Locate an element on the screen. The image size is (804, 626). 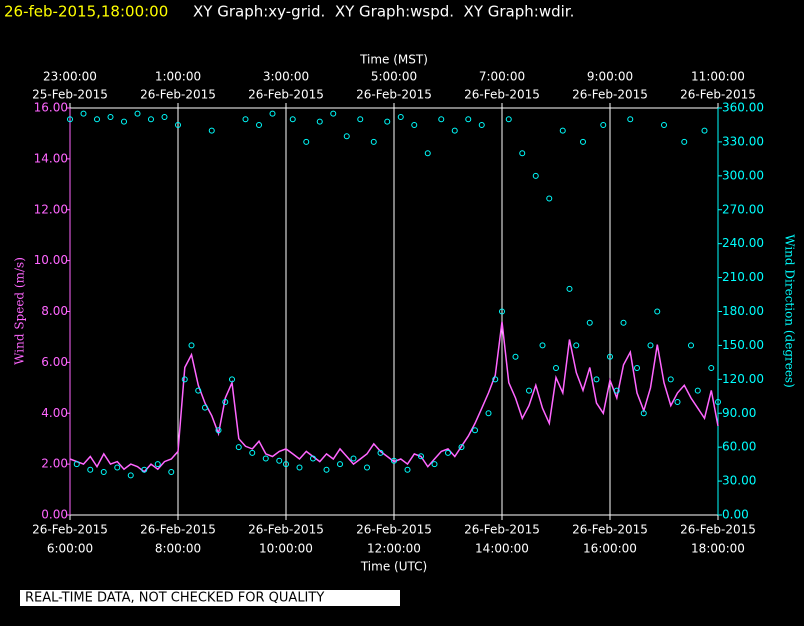
y2-tick-label: 210.00 is located at coordinates (743, 277).